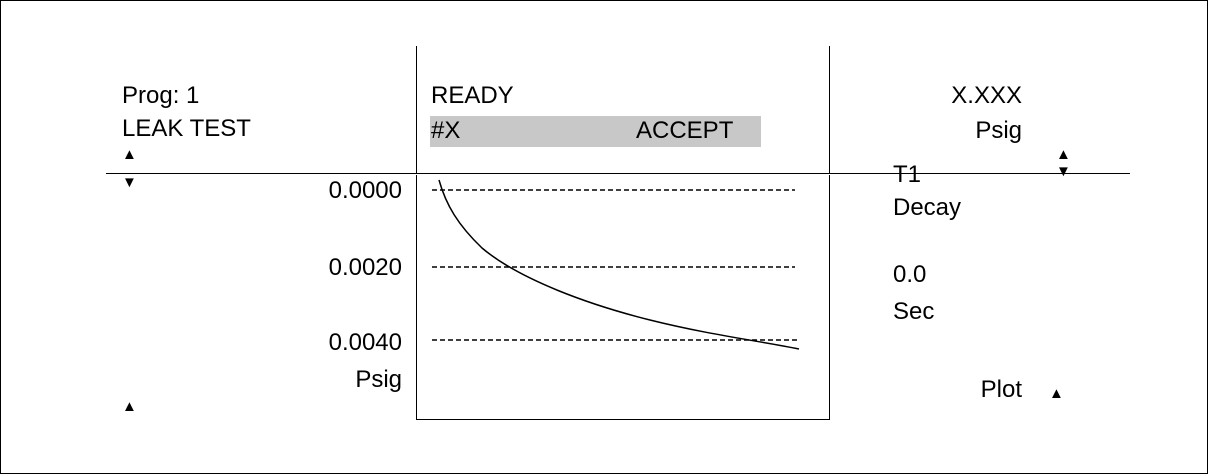  Describe the element at coordinates (446, 130) in the screenshot. I see `part-number: #X` at that location.